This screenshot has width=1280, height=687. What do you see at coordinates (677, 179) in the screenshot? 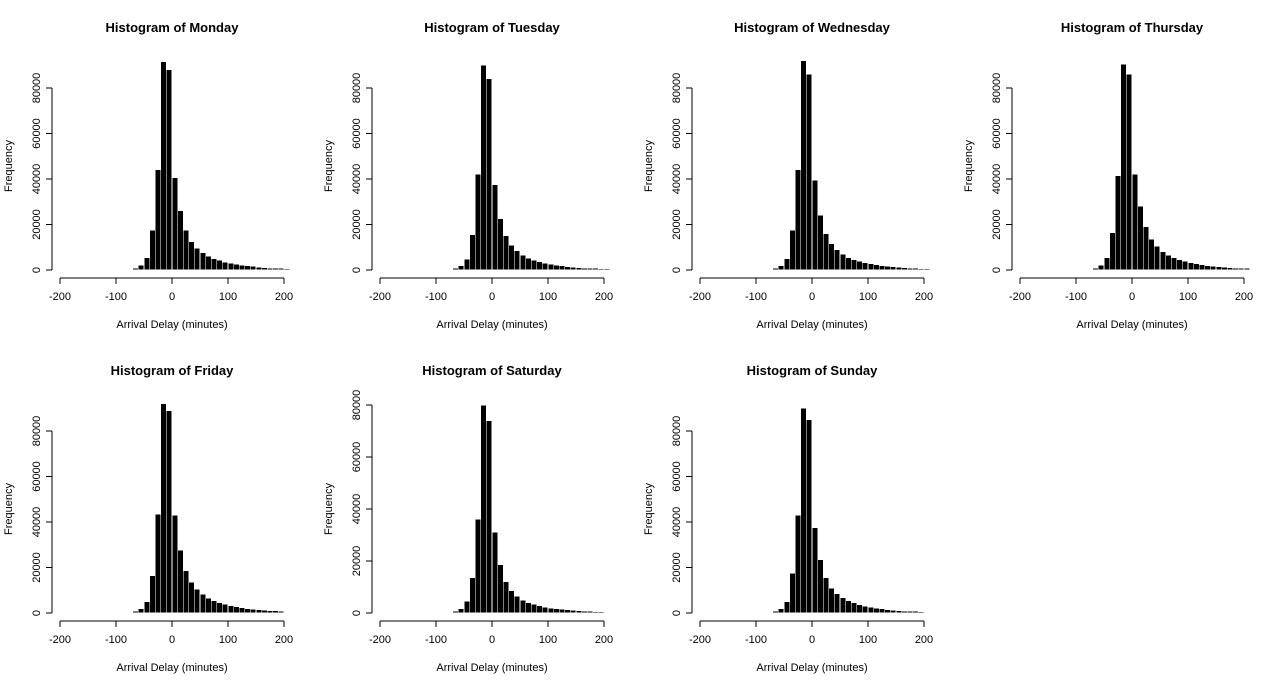
I see `y-tick-label: 40000` at bounding box center [677, 179].